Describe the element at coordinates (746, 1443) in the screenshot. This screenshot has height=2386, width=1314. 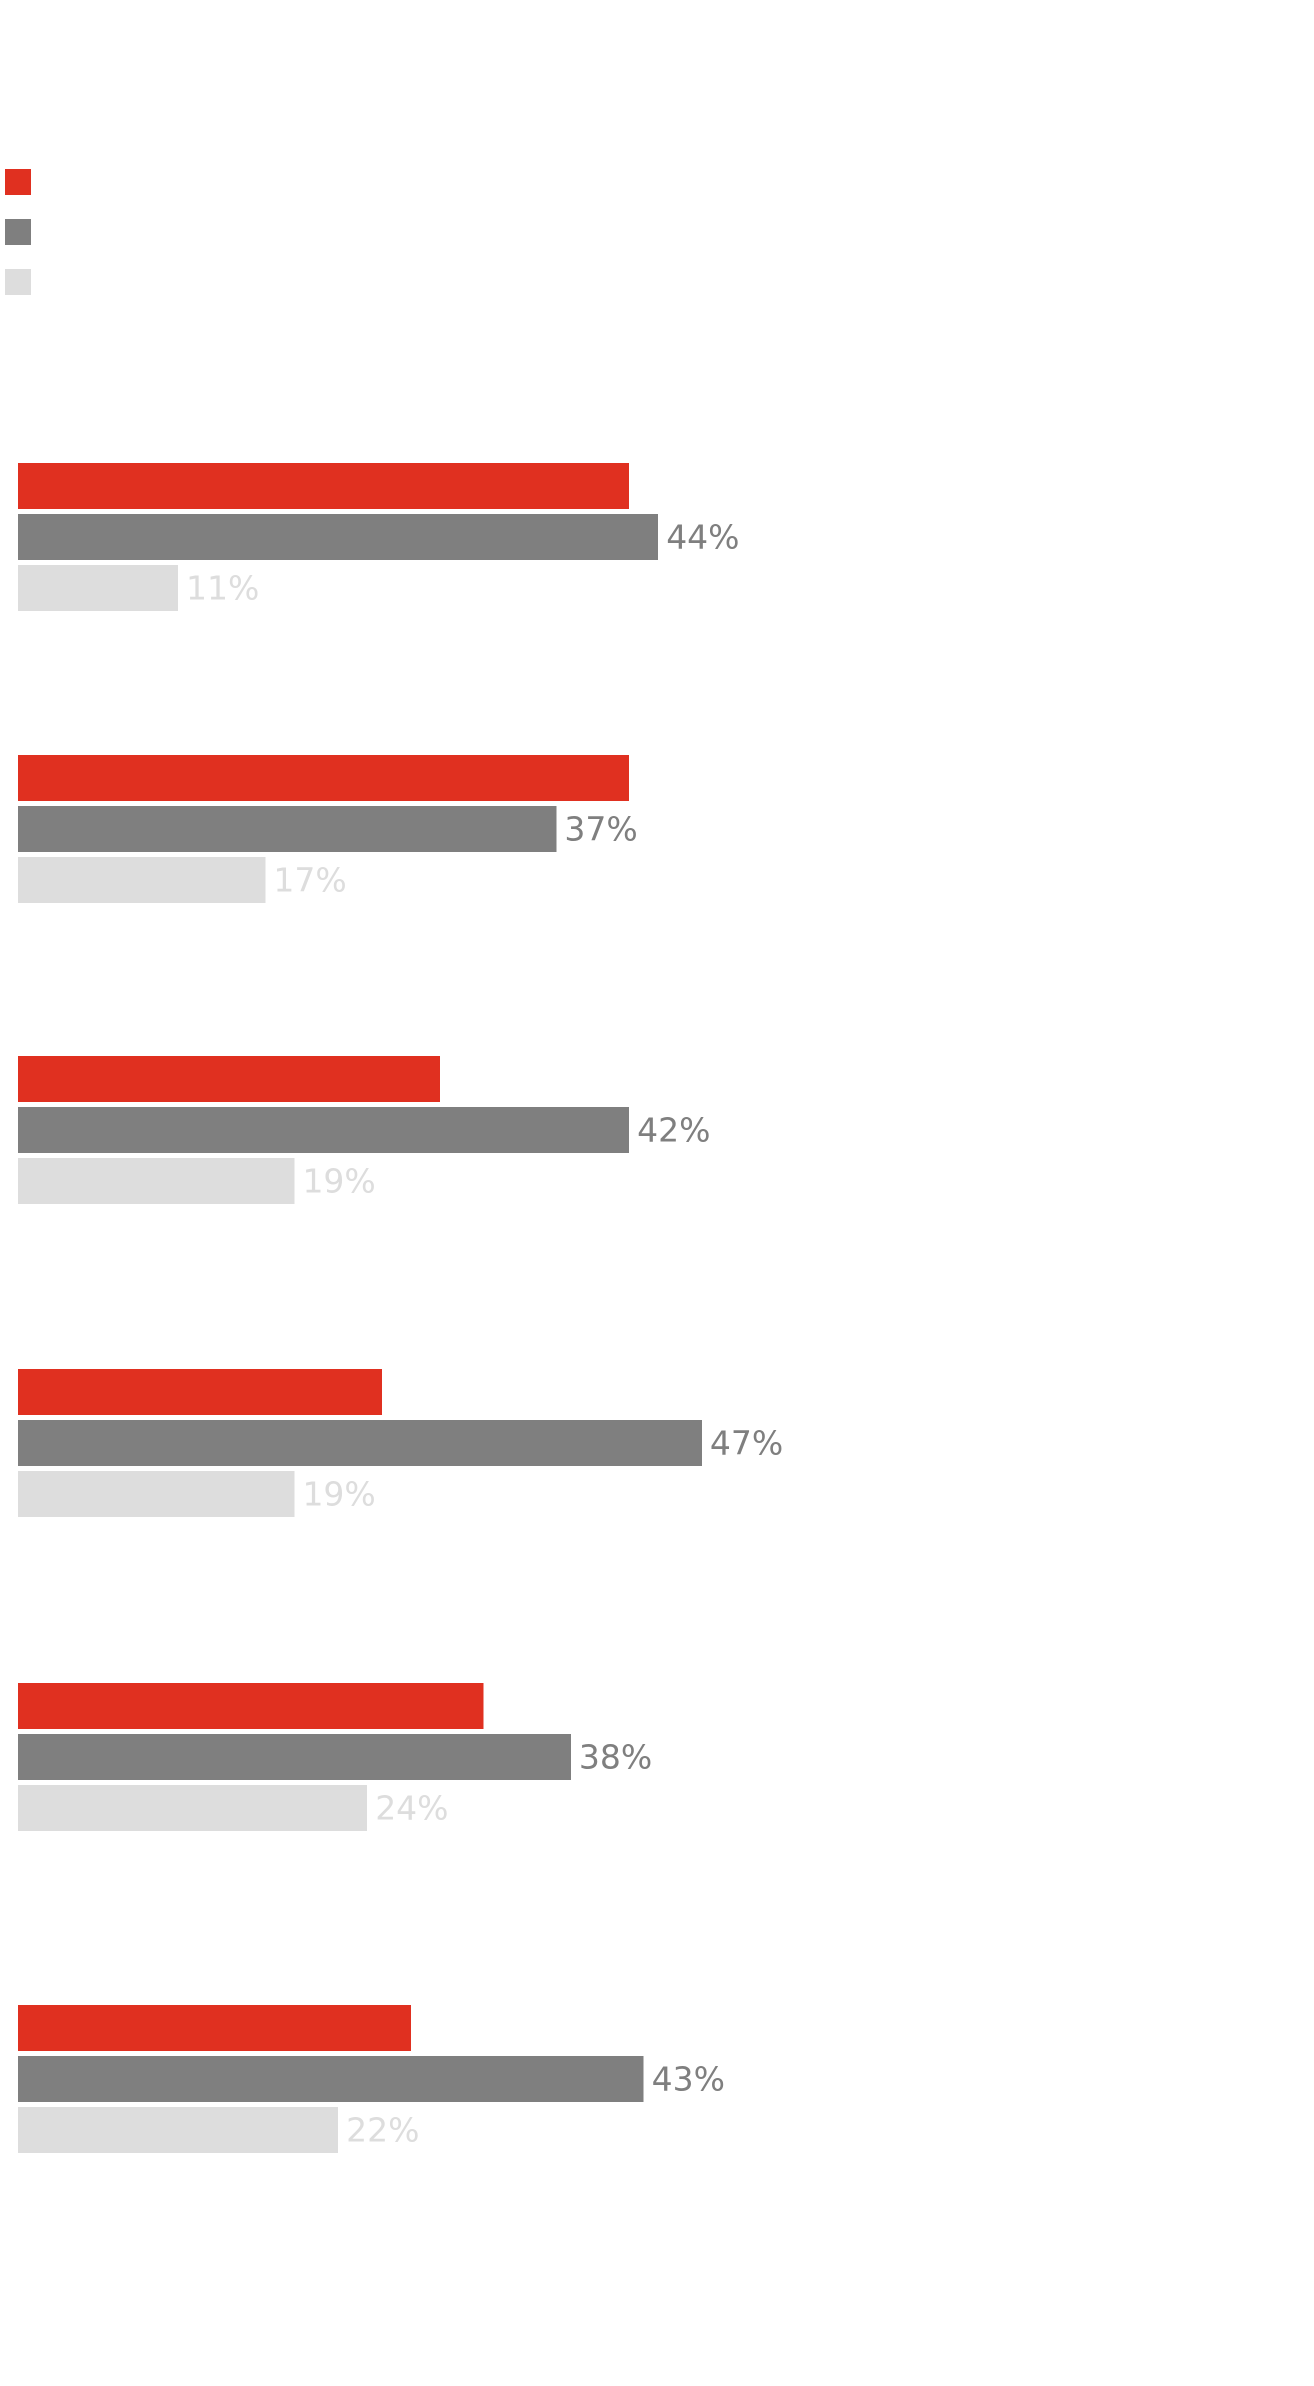
I see `data-label-group-4-series-2: 47%` at that location.